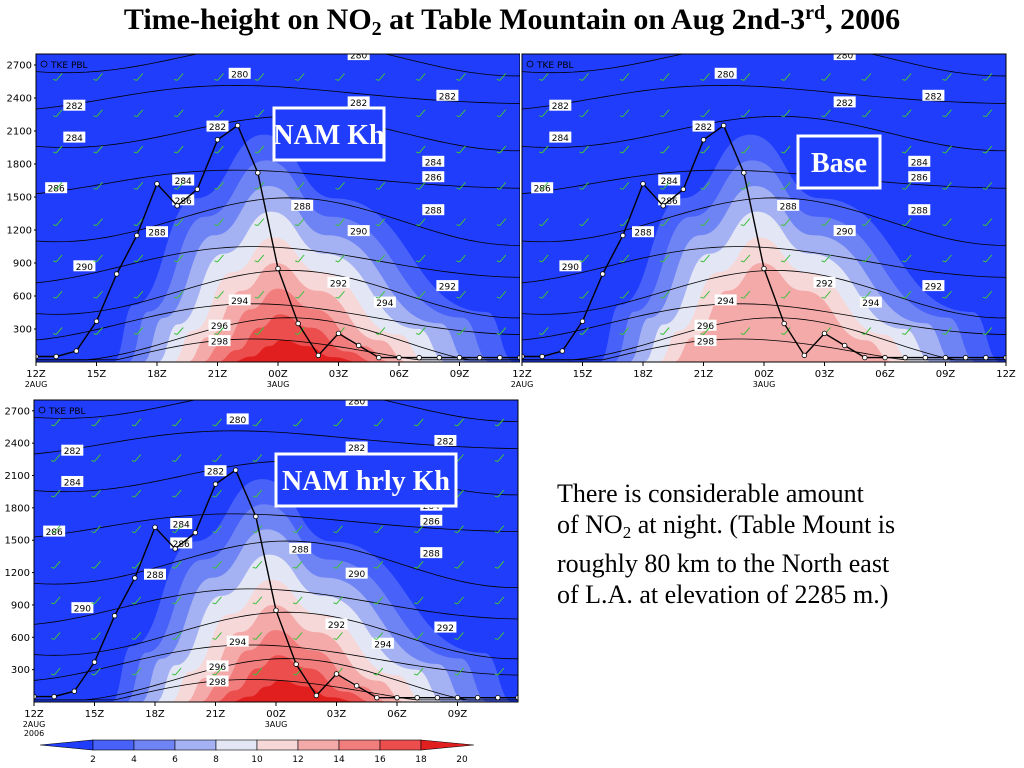 This screenshot has height=768, width=1024. I want to click on y-tick-label: 2700, so click(19, 66).